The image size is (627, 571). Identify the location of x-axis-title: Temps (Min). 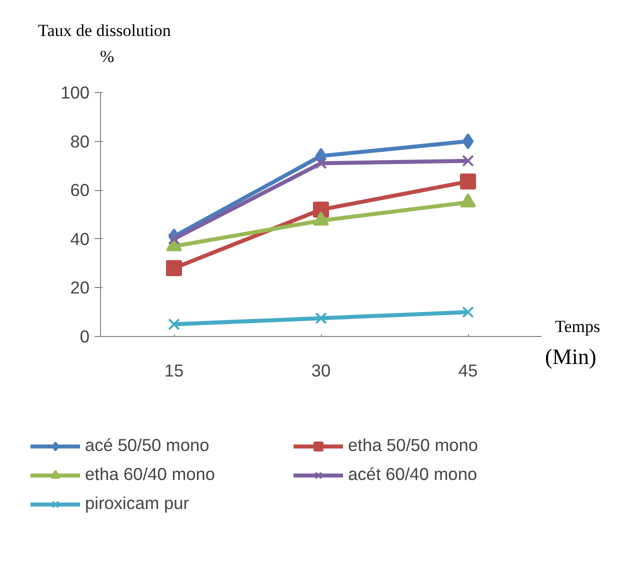
(572, 343).